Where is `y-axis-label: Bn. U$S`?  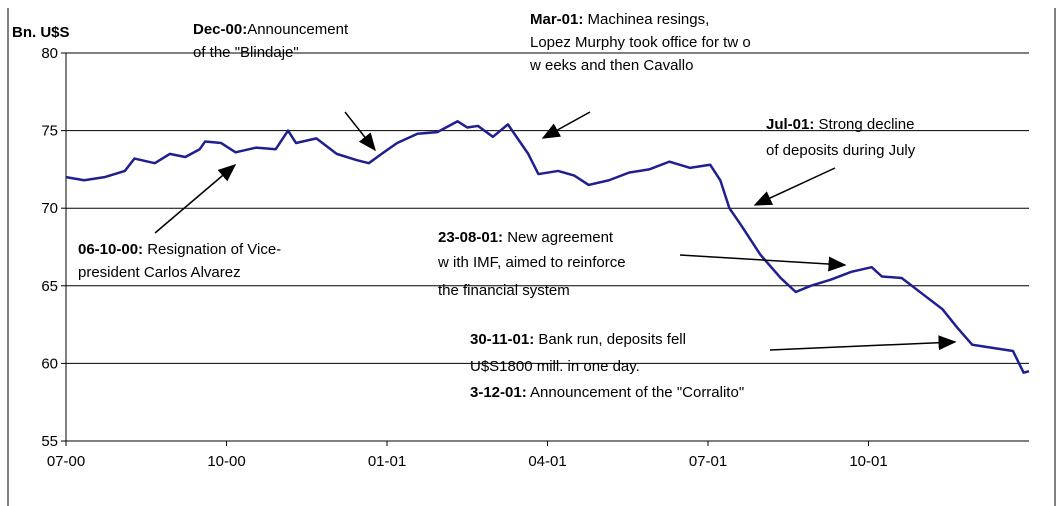
y-axis-label: Bn. U$S is located at coordinates (41, 32).